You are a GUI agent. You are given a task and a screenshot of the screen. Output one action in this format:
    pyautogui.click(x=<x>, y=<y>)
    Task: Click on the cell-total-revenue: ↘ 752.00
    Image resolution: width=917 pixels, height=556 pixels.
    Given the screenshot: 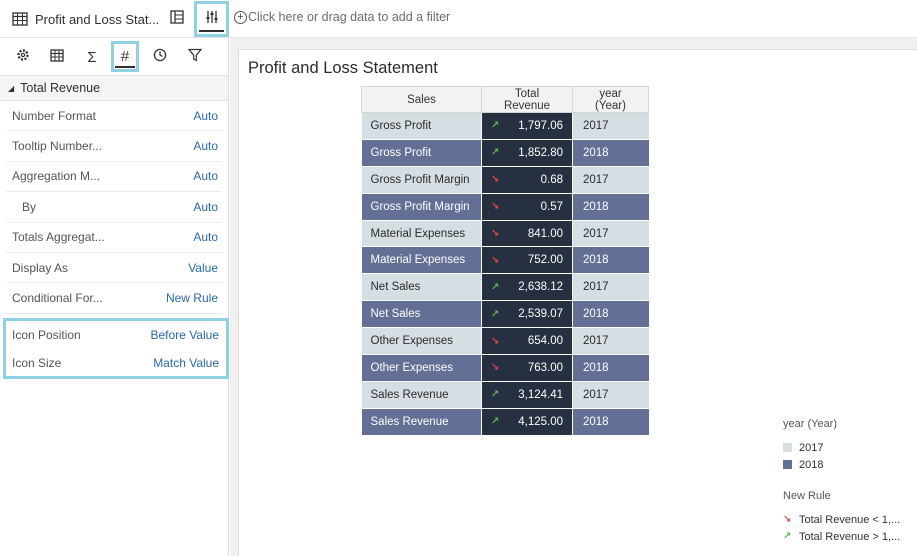 What is the action you would take?
    pyautogui.click(x=527, y=260)
    